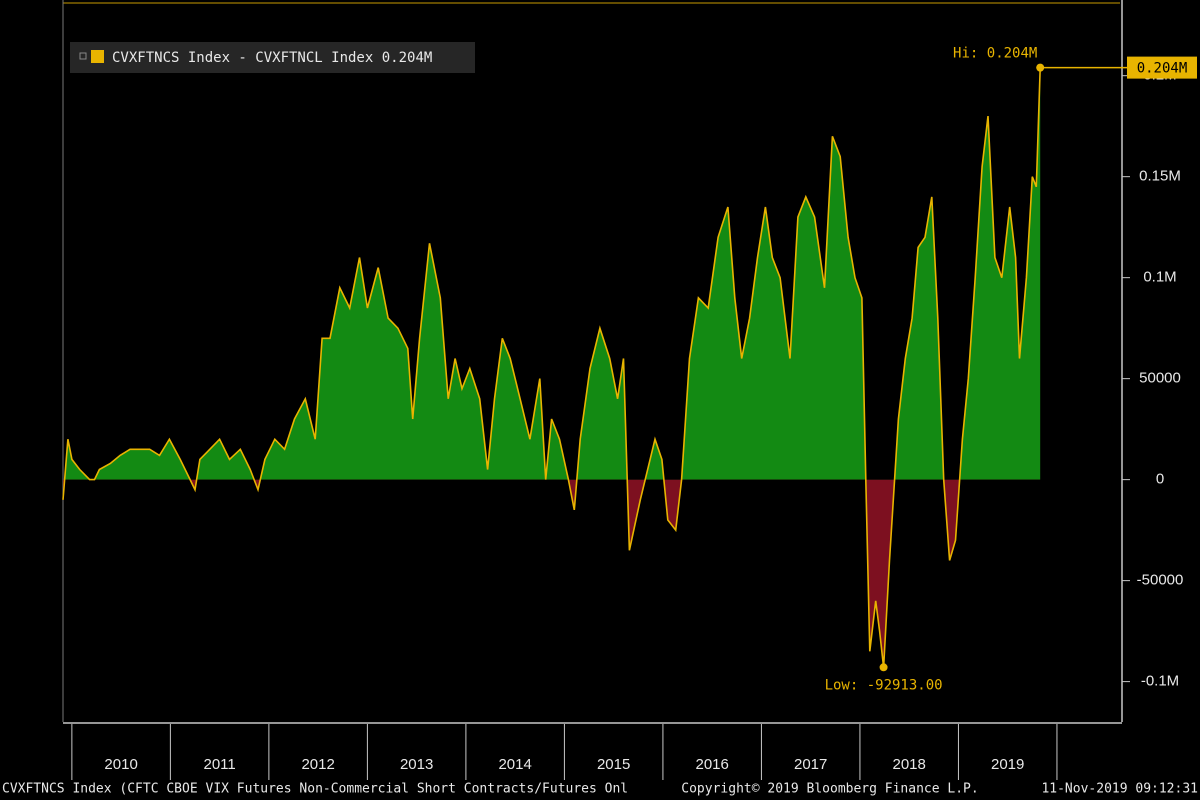 This screenshot has height=800, width=1200. Describe the element at coordinates (120, 764) in the screenshot. I see `x-tick-label: 2010` at that location.